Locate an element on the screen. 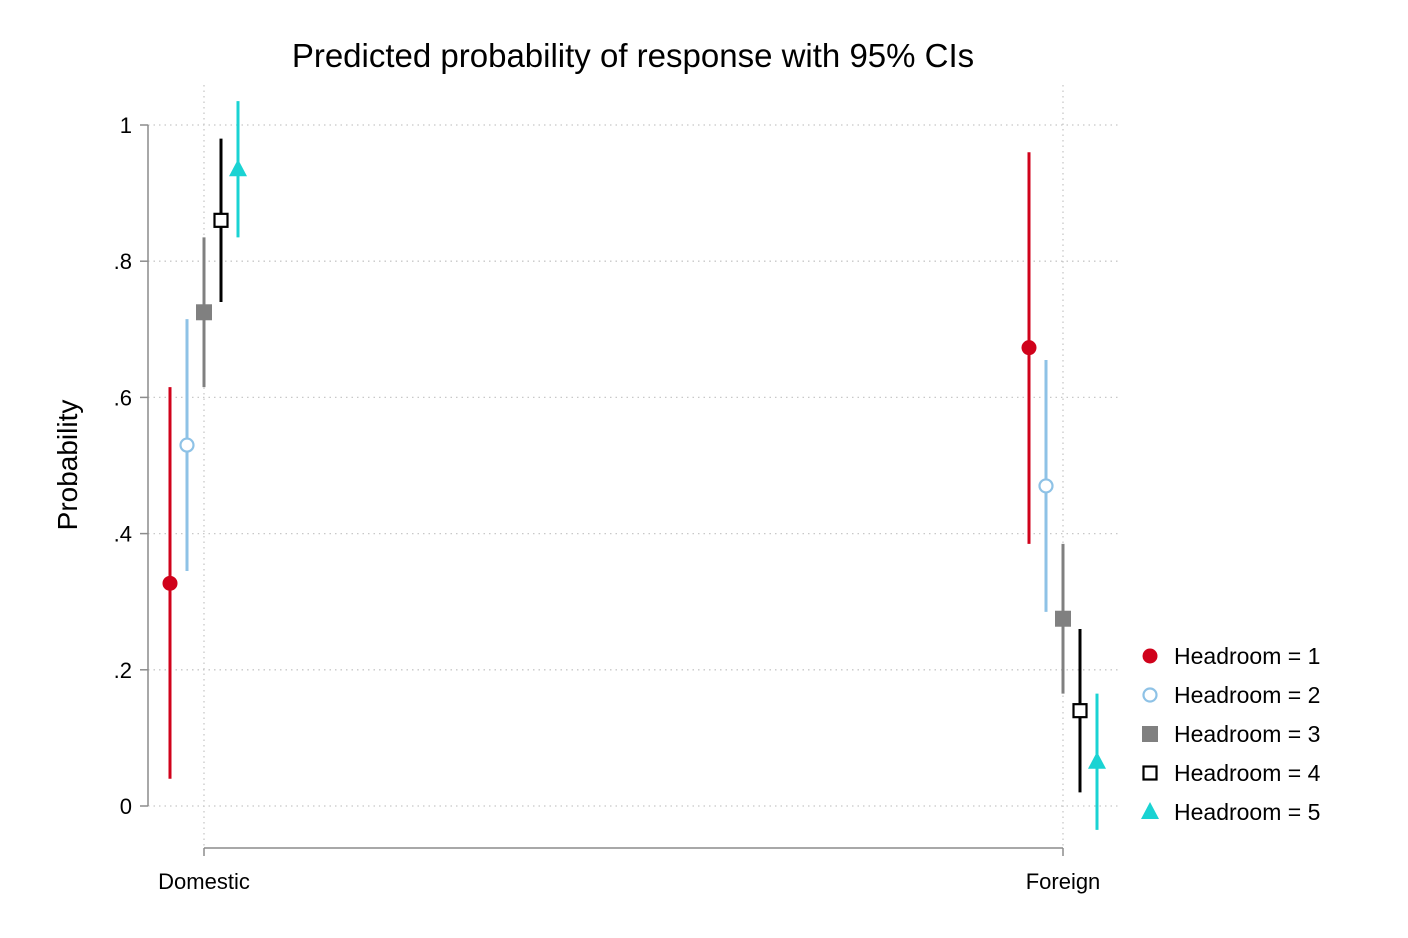  legend-label: Headroom = 5 is located at coordinates (1247, 812).